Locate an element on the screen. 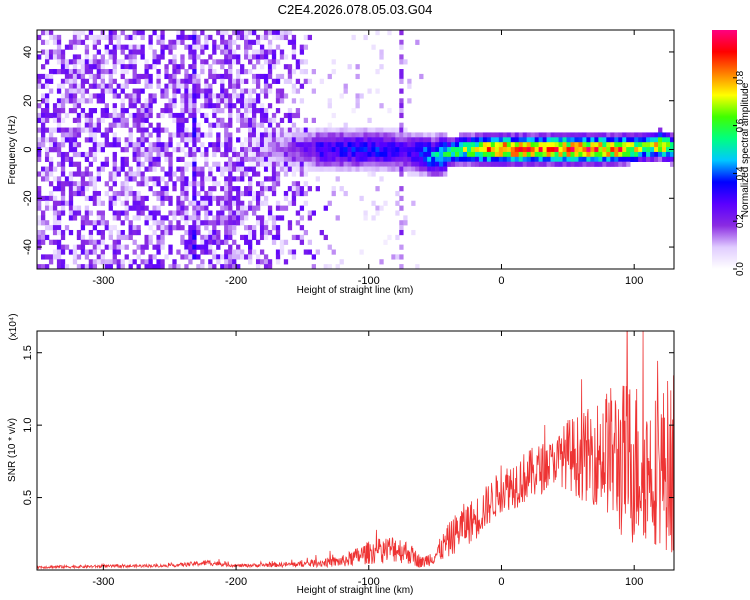 The image size is (750, 600). snr-x-tick-label: -200 is located at coordinates (236, 582).